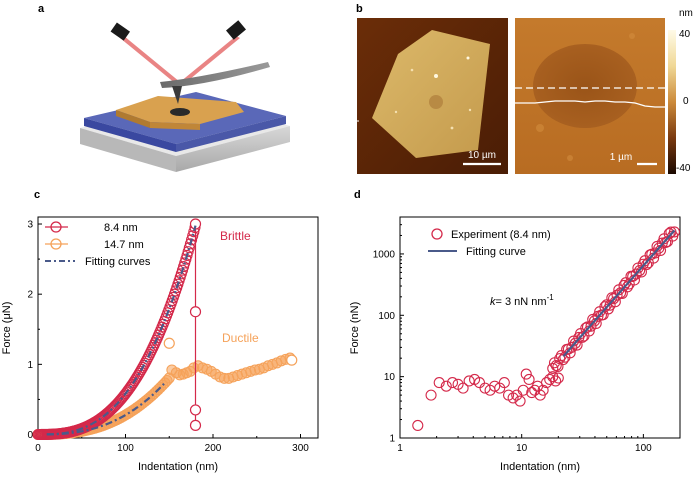 This screenshot has height=479, width=698. What do you see at coordinates (437, 234) in the screenshot?
I see `legend-marker-experiment` at bounding box center [437, 234].